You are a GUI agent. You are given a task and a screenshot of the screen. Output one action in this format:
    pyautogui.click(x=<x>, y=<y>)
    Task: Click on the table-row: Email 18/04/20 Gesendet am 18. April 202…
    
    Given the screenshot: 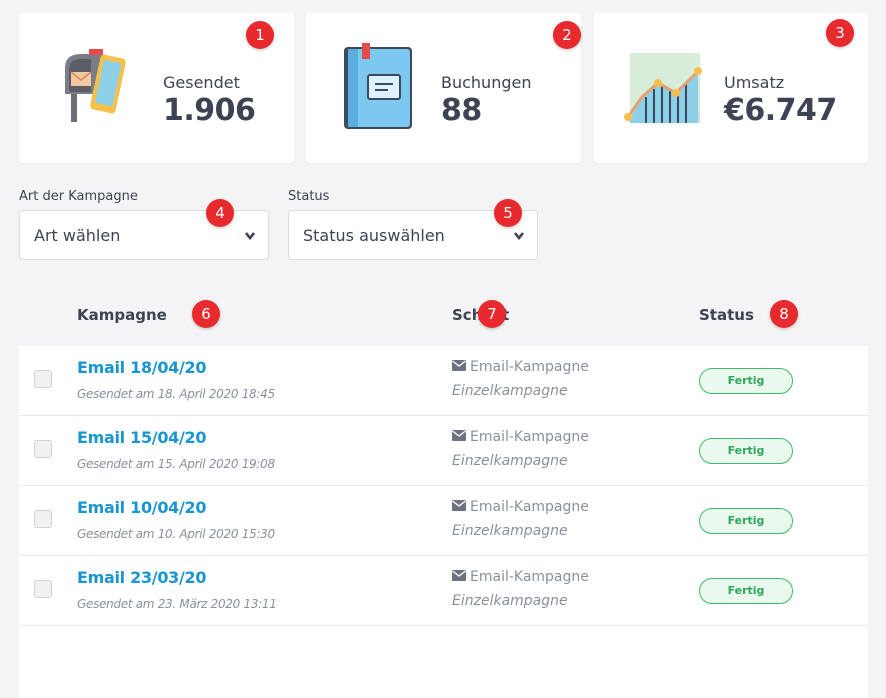 What is the action you would take?
    pyautogui.click(x=443, y=381)
    